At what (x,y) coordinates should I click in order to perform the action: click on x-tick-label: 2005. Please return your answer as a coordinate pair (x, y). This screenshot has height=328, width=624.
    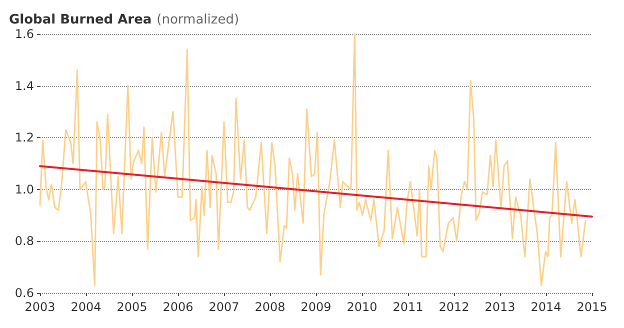
    Looking at the image, I should click on (132, 307).